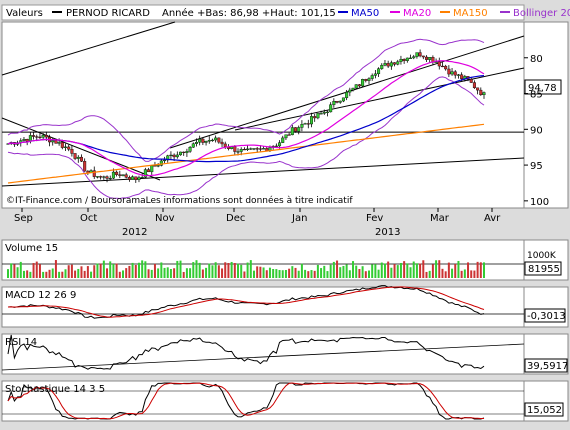 The image size is (570, 430). What do you see at coordinates (536, 131) in the screenshot?
I see `price-y-ticks: 100 95 90 85 80` at bounding box center [536, 131].